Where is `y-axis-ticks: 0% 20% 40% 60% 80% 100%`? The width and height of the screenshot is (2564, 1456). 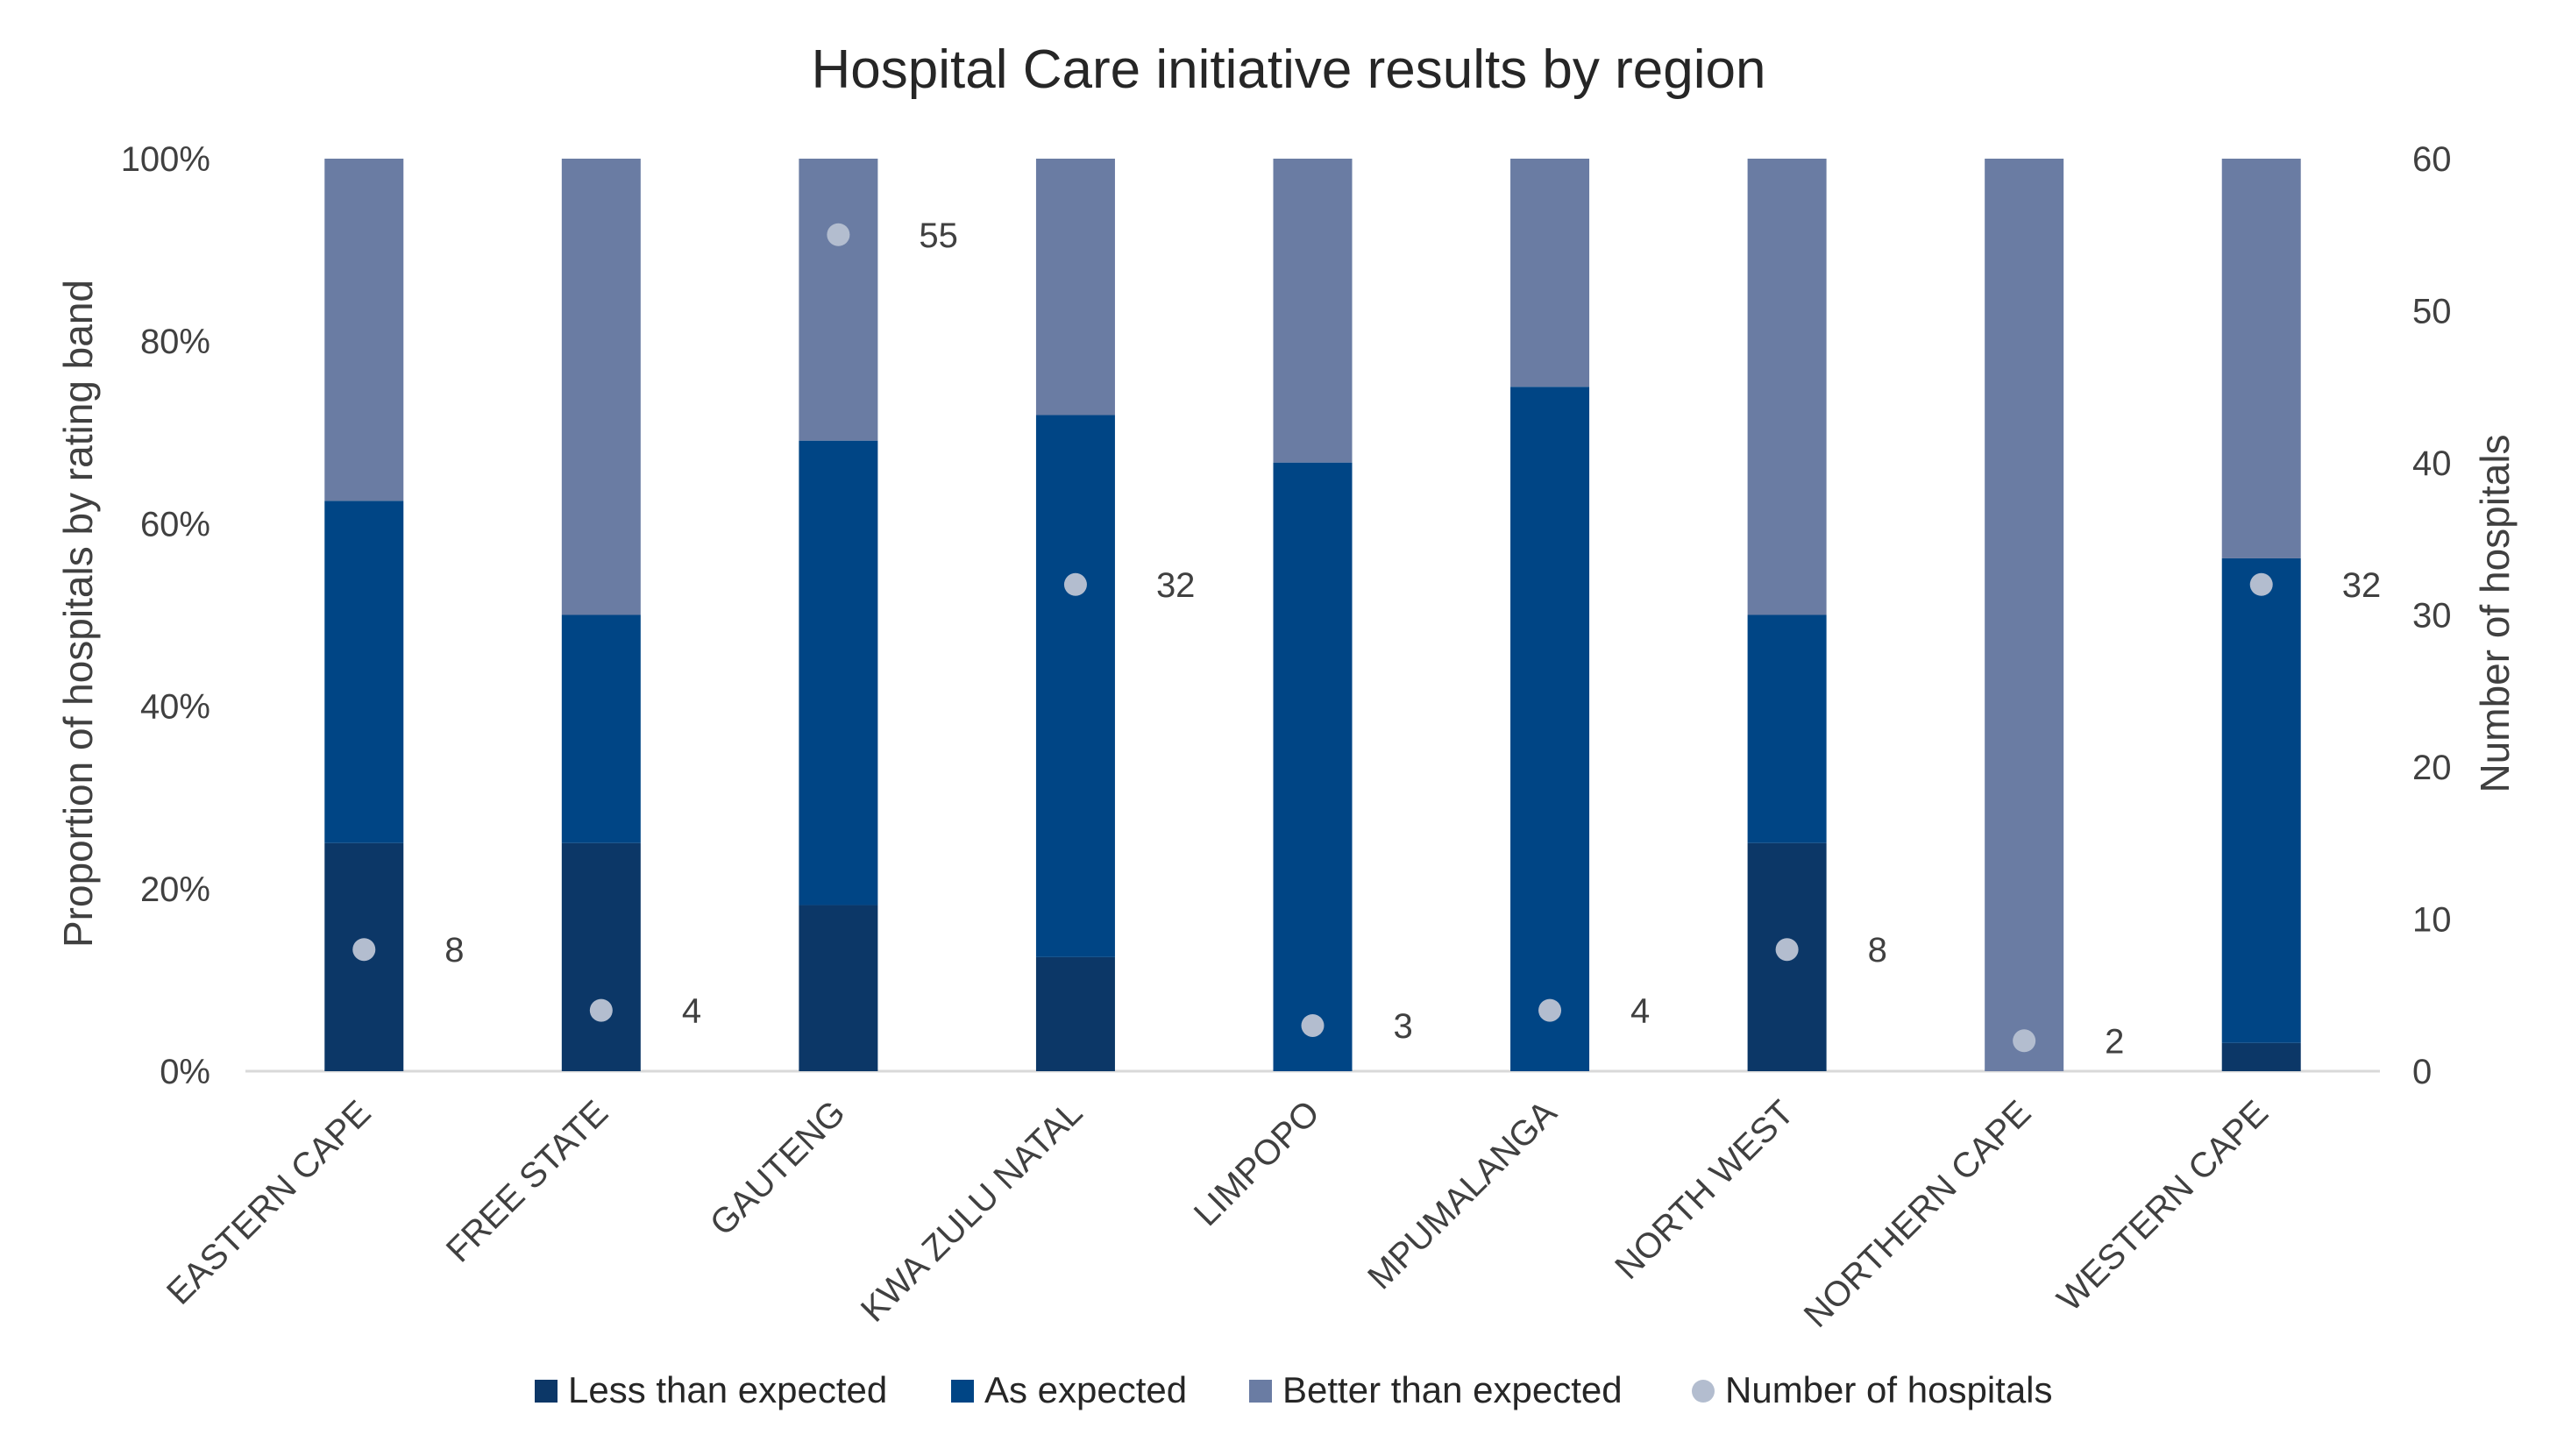
y-axis-ticks: 0% 20% 40% 60% 80% 100% is located at coordinates (165, 615).